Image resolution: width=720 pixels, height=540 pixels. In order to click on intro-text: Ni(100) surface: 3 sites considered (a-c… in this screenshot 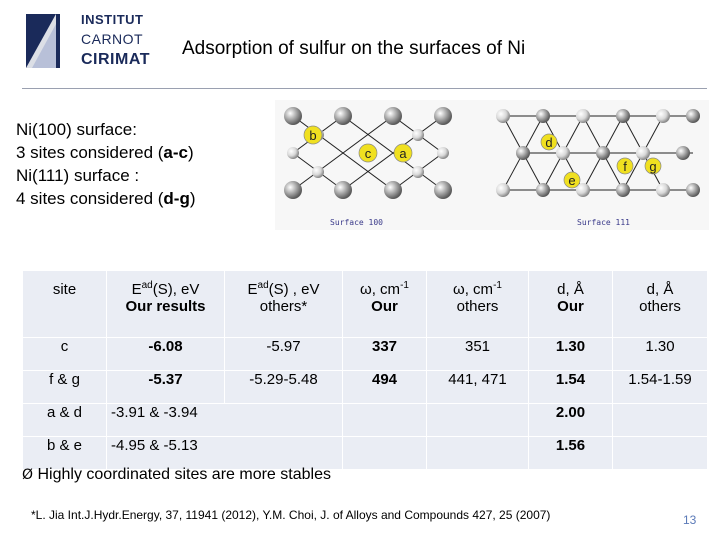, I will do `click(106, 164)`.